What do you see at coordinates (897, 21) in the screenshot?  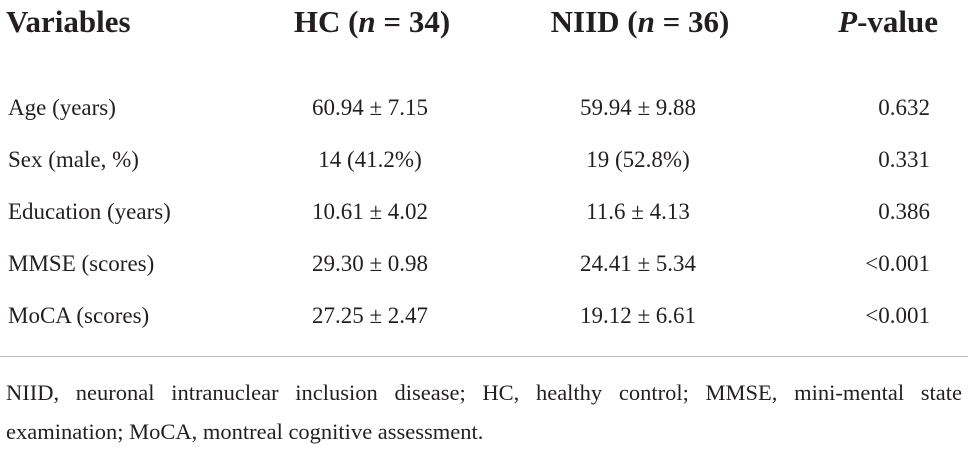 I see `header-text: -value` at bounding box center [897, 21].